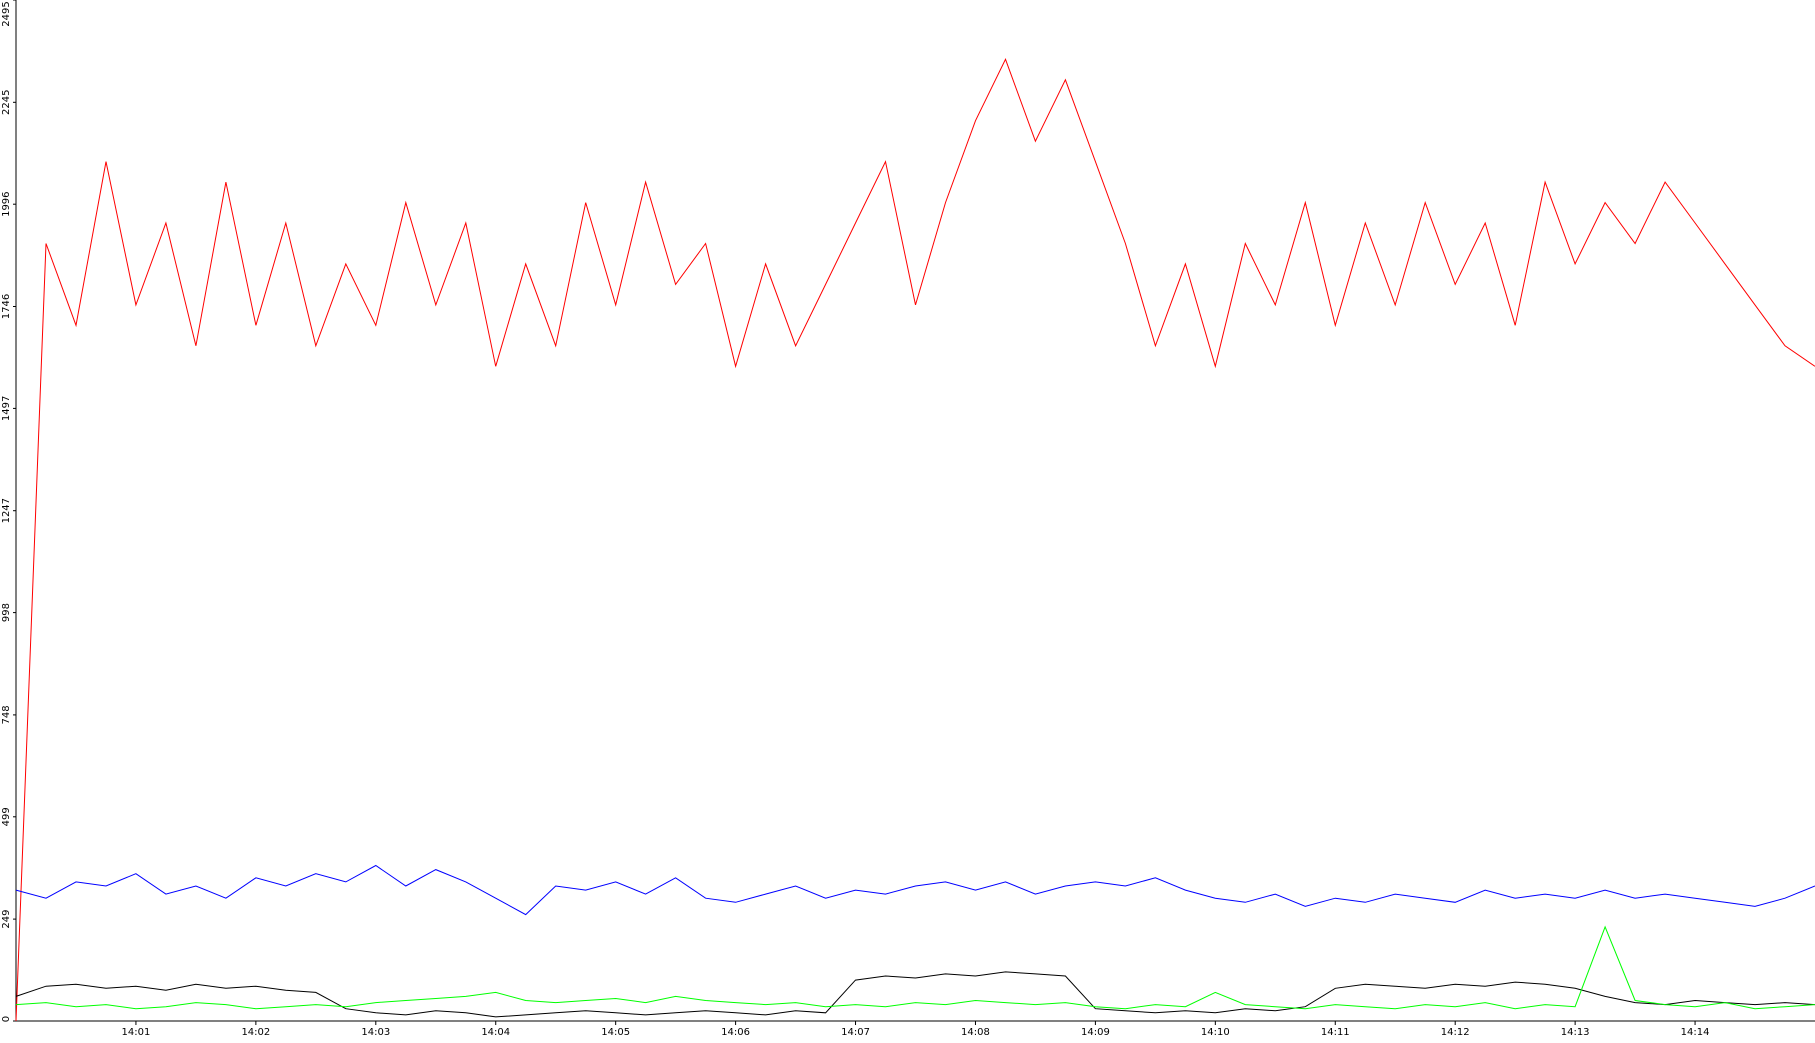 This screenshot has height=1043, width=1815. I want to click on x-tick-label: 14:08, so click(975, 1032).